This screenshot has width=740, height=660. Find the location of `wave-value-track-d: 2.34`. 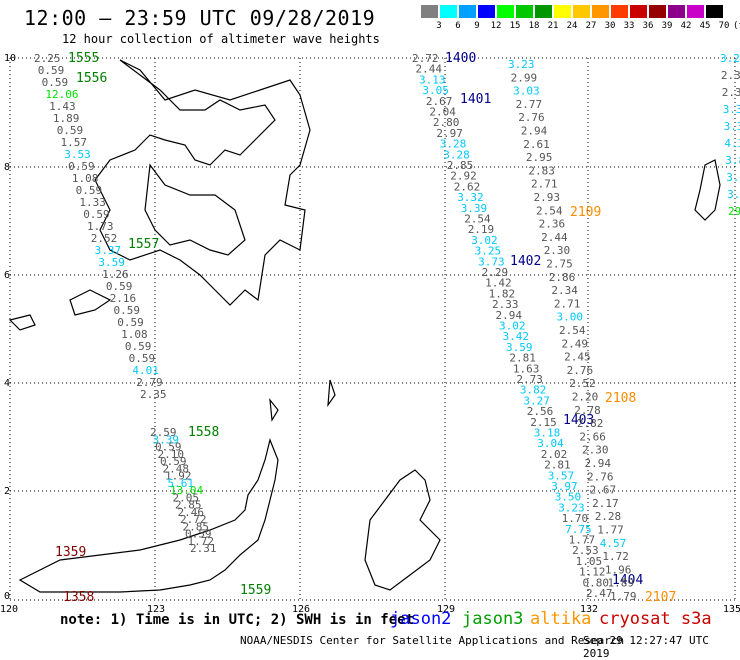

wave-value-track-d: 2.34 is located at coordinates (564, 290).